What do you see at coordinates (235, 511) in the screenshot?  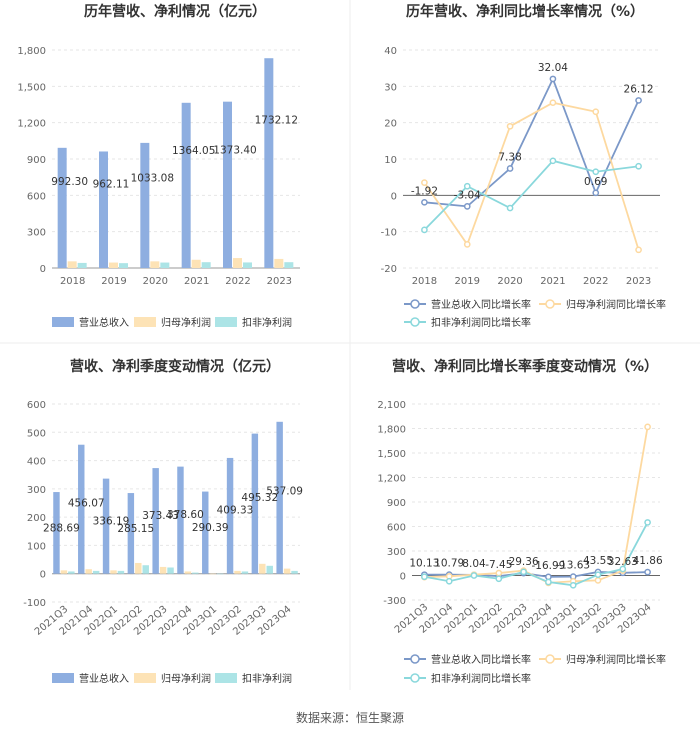 I see `data-label: 409.33` at bounding box center [235, 511].